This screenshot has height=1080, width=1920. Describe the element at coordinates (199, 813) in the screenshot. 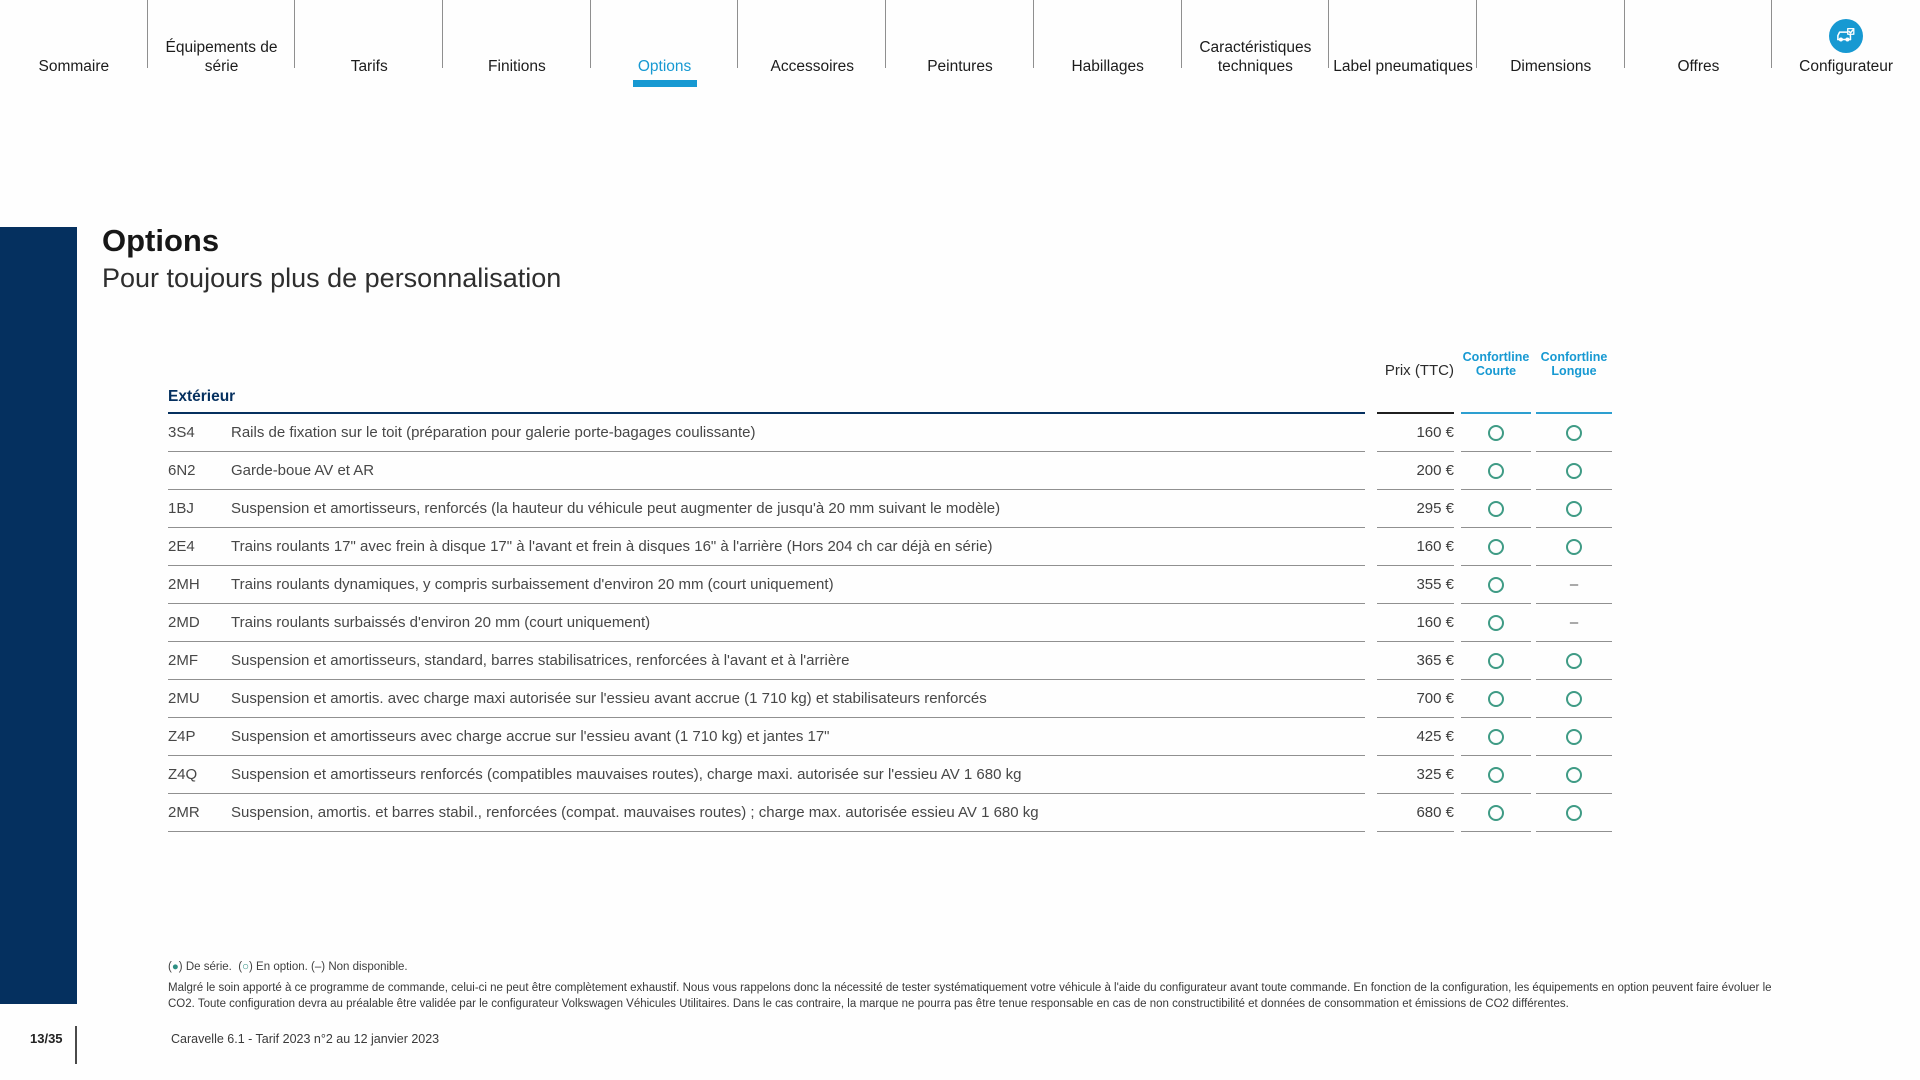

I see `option-code: 2MR` at that location.